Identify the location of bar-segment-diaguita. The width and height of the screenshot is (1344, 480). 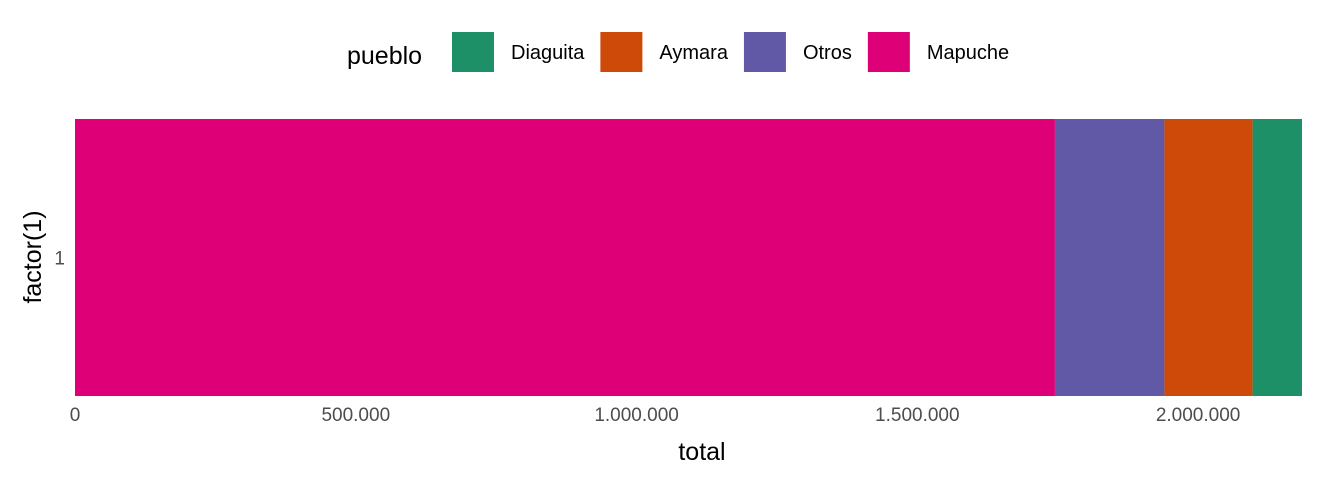
(1277, 257).